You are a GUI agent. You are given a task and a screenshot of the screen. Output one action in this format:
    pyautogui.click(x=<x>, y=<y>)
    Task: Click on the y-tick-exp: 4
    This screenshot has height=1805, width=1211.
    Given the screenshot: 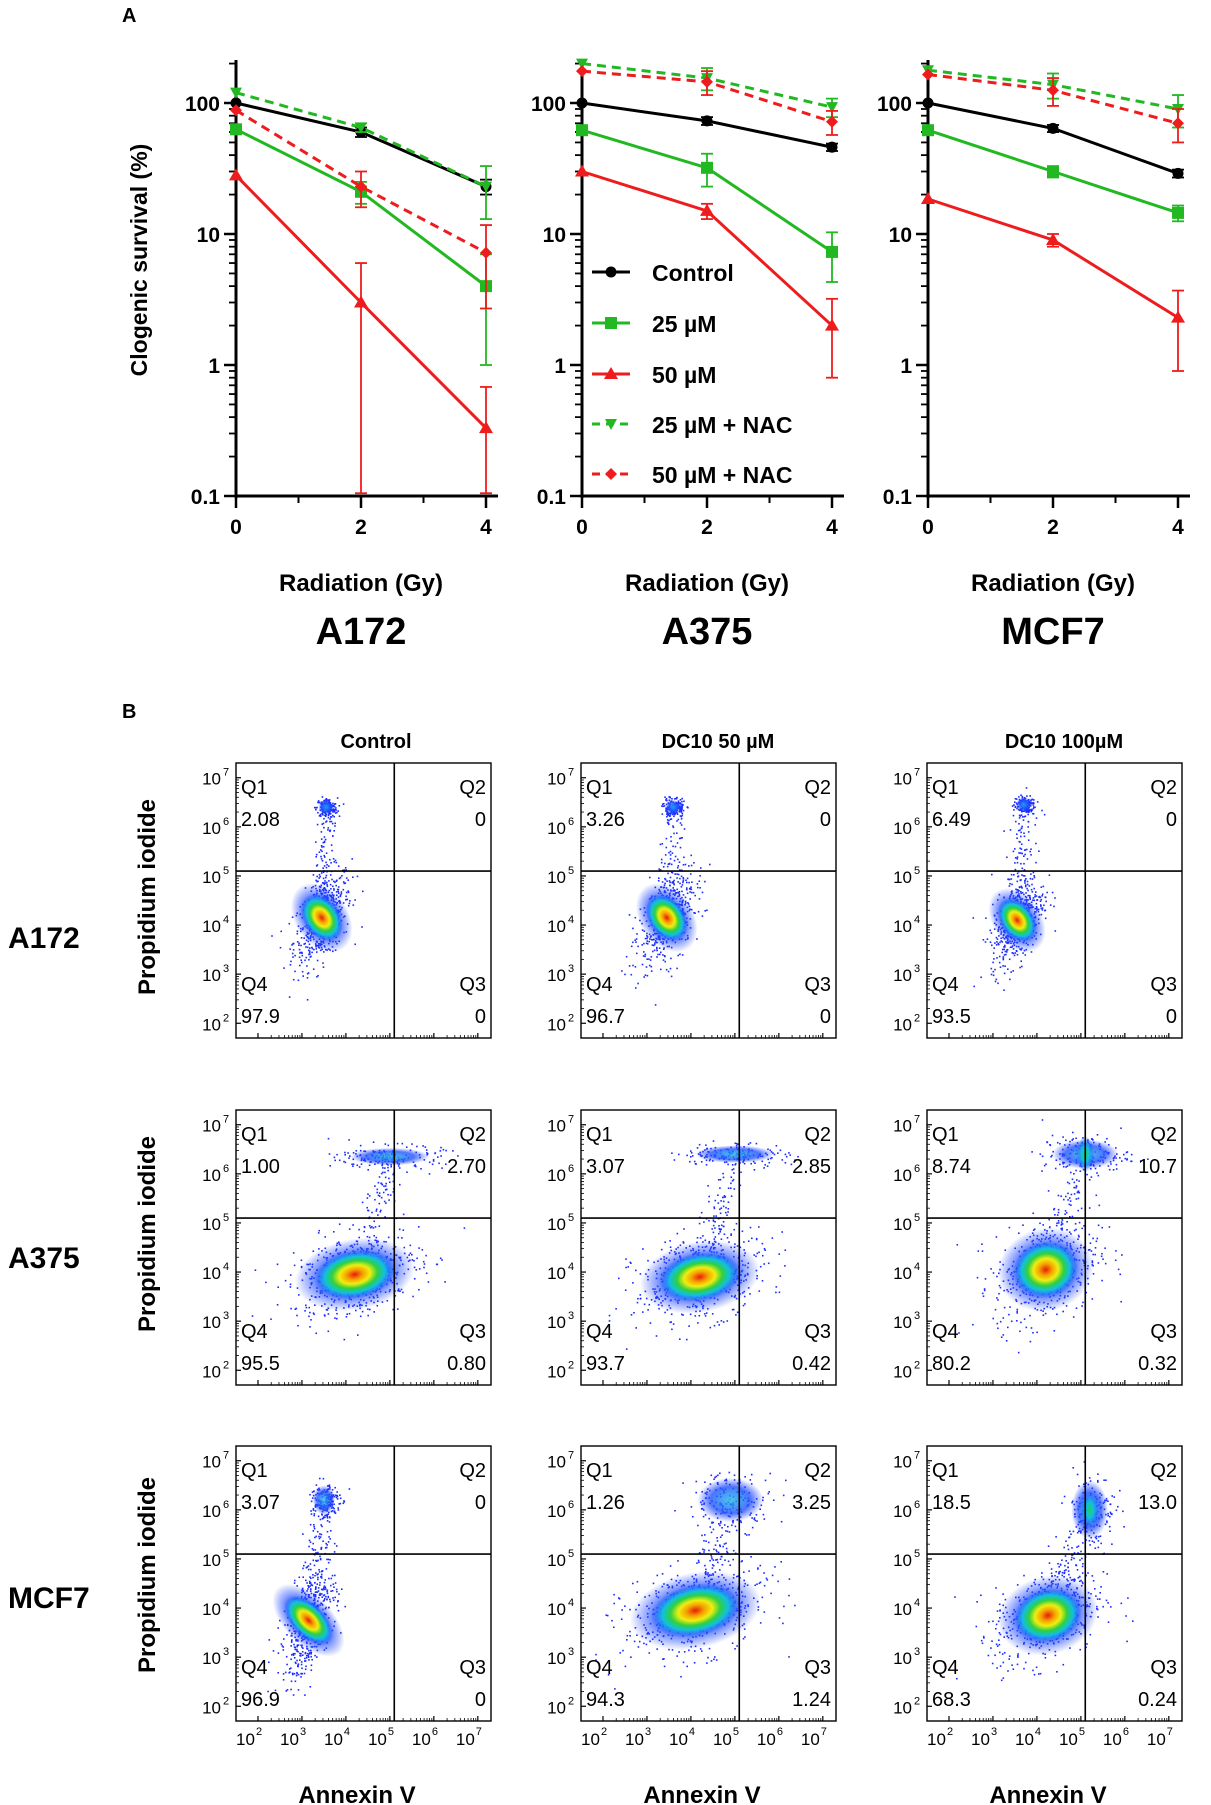 What is the action you would take?
    pyautogui.click(x=571, y=1267)
    